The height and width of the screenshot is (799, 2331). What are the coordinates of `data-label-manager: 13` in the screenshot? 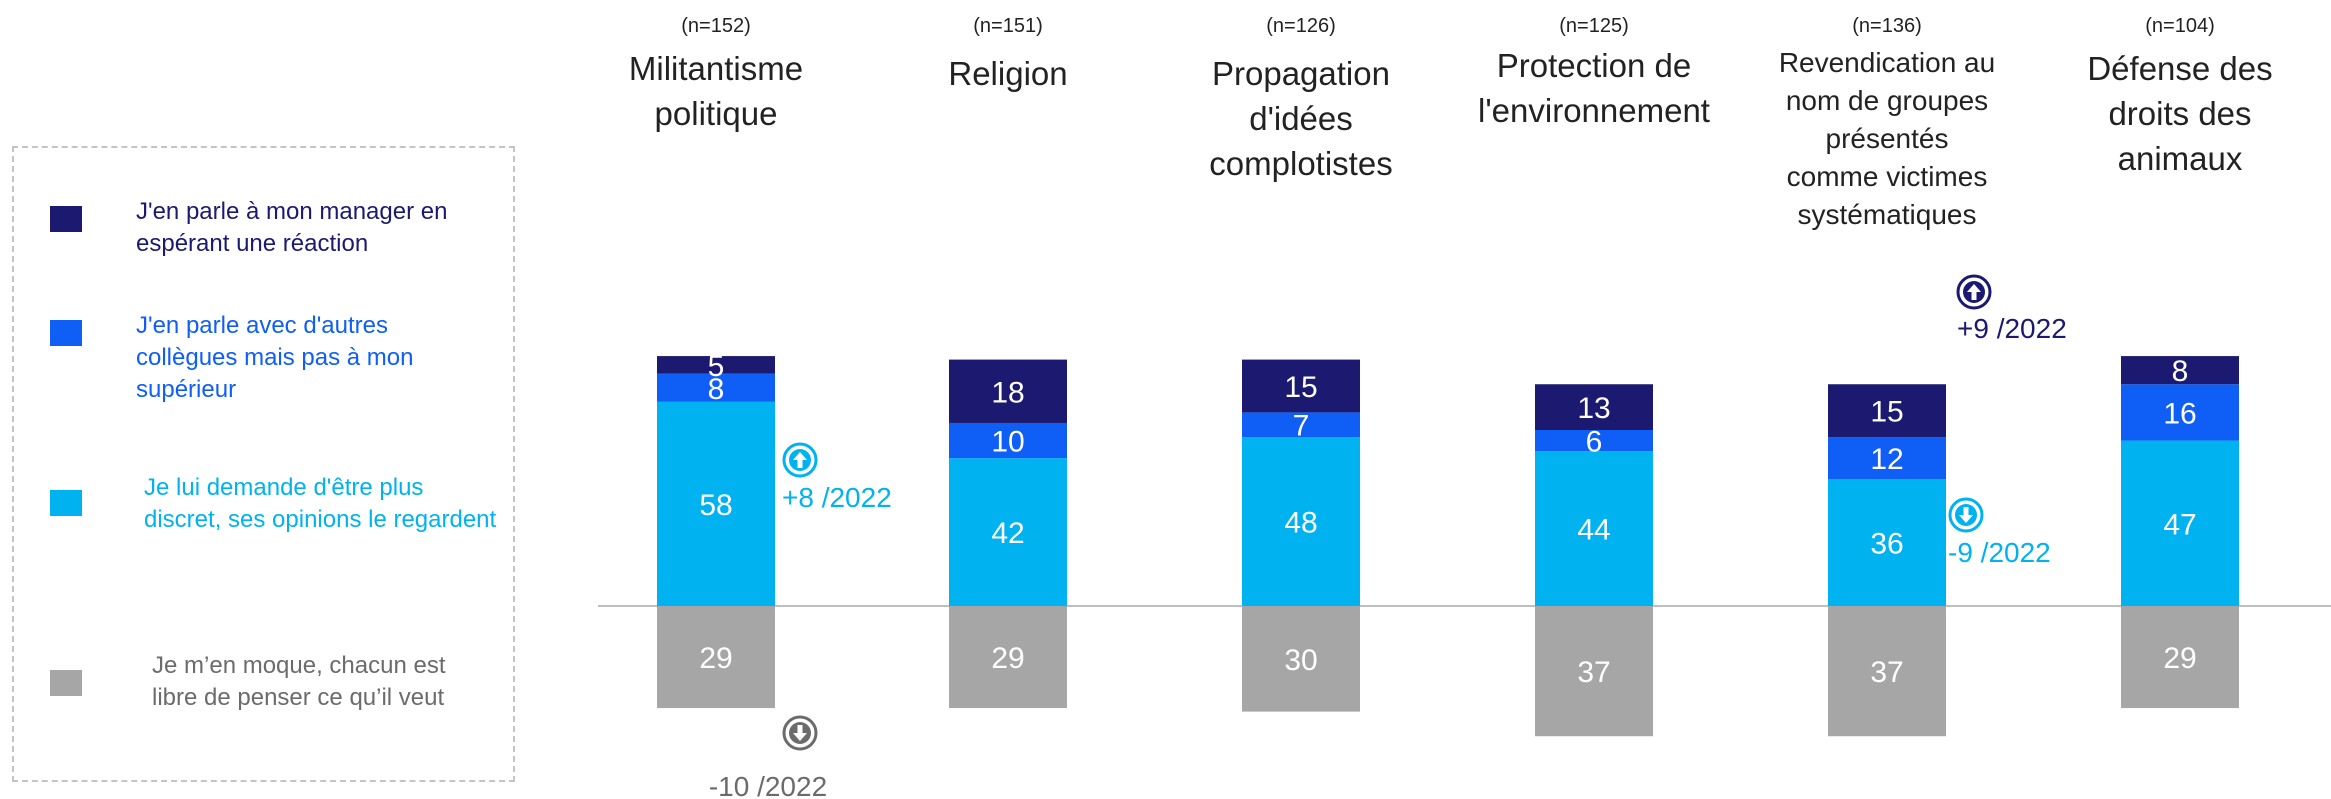 It's located at (1593, 408).